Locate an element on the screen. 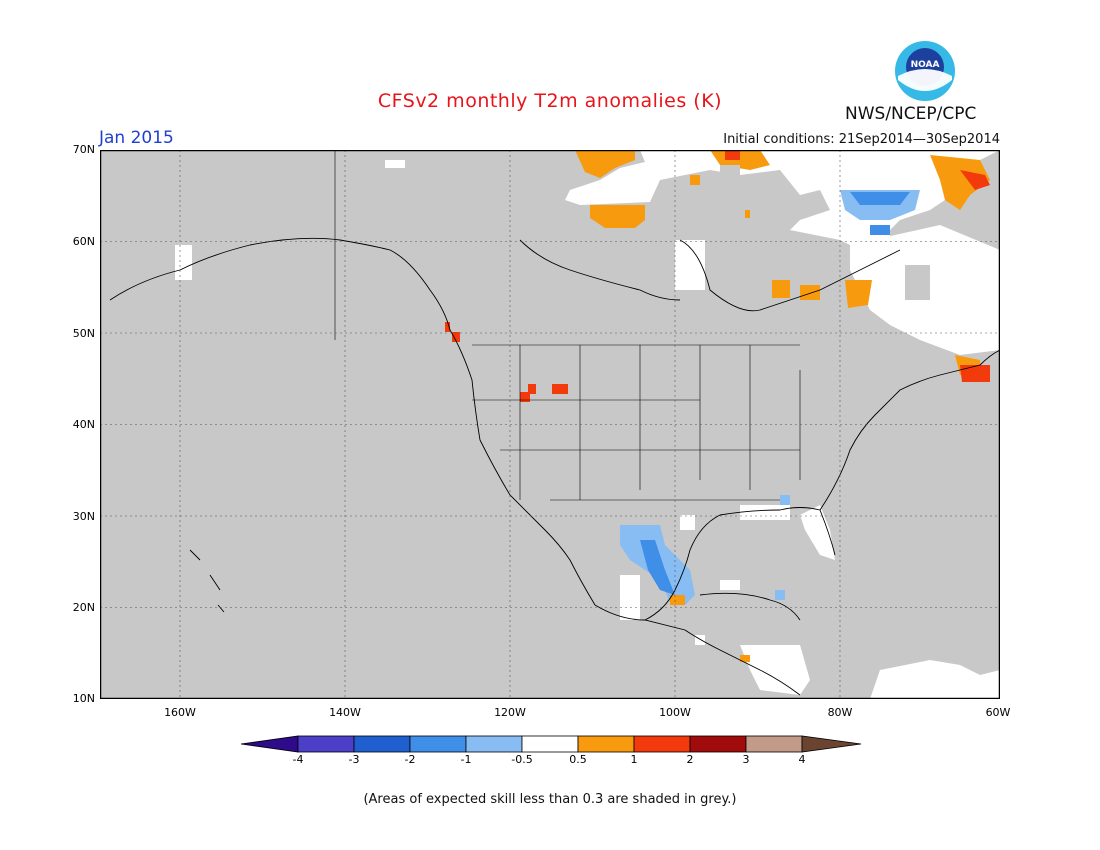  logo-text: NOAA is located at coordinates (925, 65).